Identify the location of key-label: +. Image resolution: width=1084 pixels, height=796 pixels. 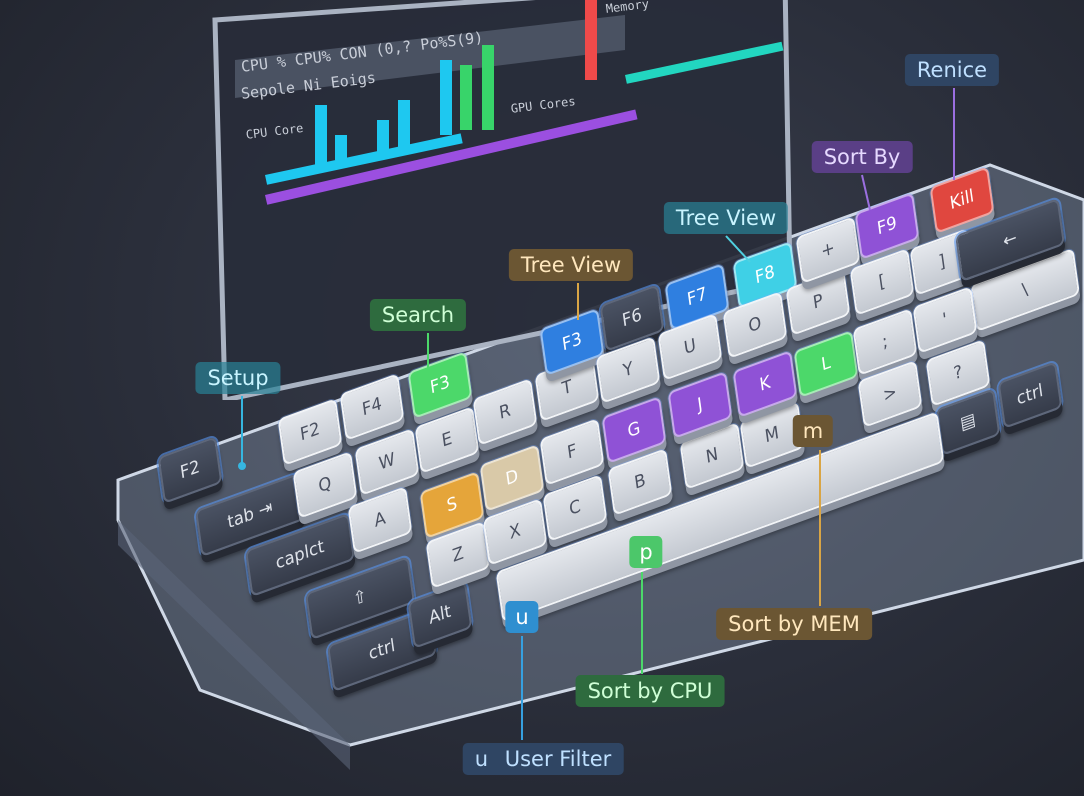
(828, 250).